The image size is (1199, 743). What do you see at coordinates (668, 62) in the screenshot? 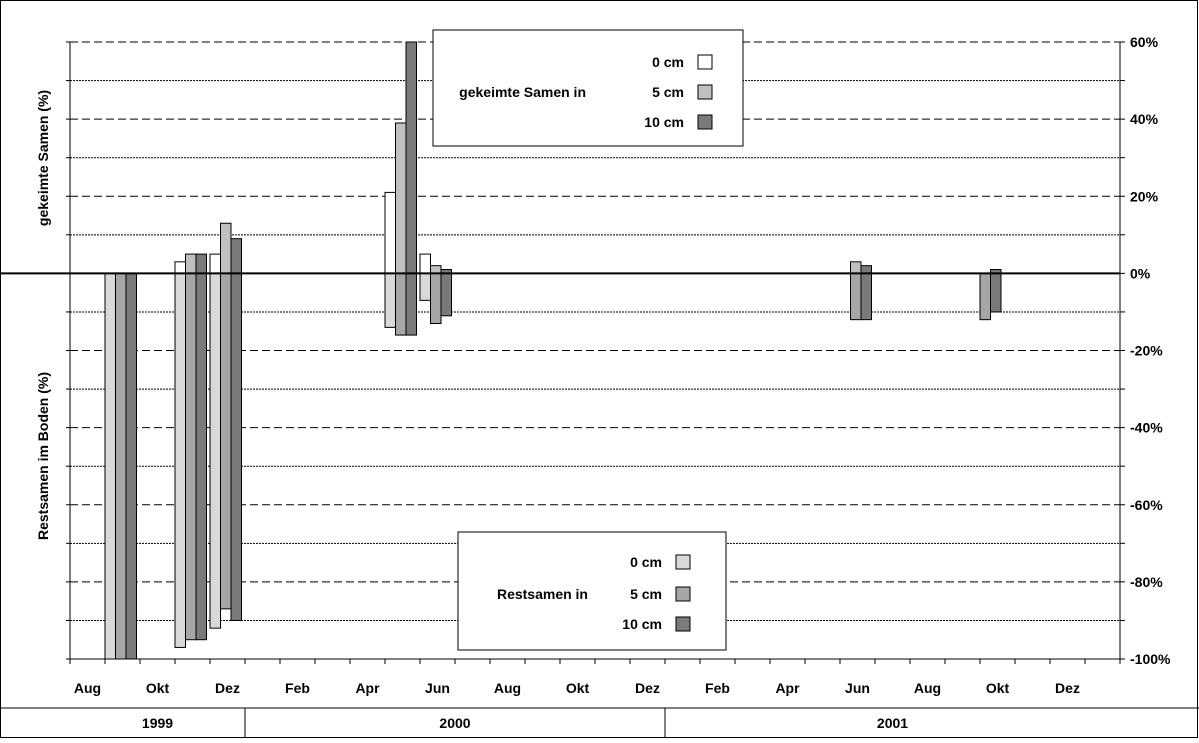
I see `legend-germinated-entry-label: 0 cm` at bounding box center [668, 62].